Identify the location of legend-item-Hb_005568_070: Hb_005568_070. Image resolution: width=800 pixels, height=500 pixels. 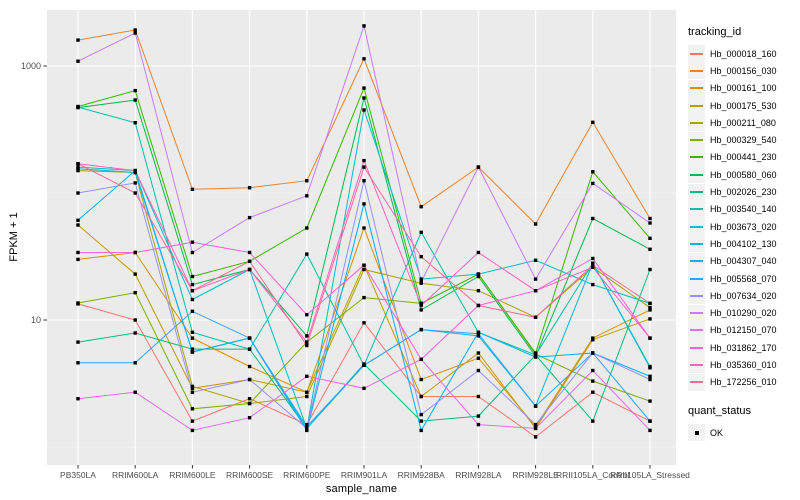
(744, 278).